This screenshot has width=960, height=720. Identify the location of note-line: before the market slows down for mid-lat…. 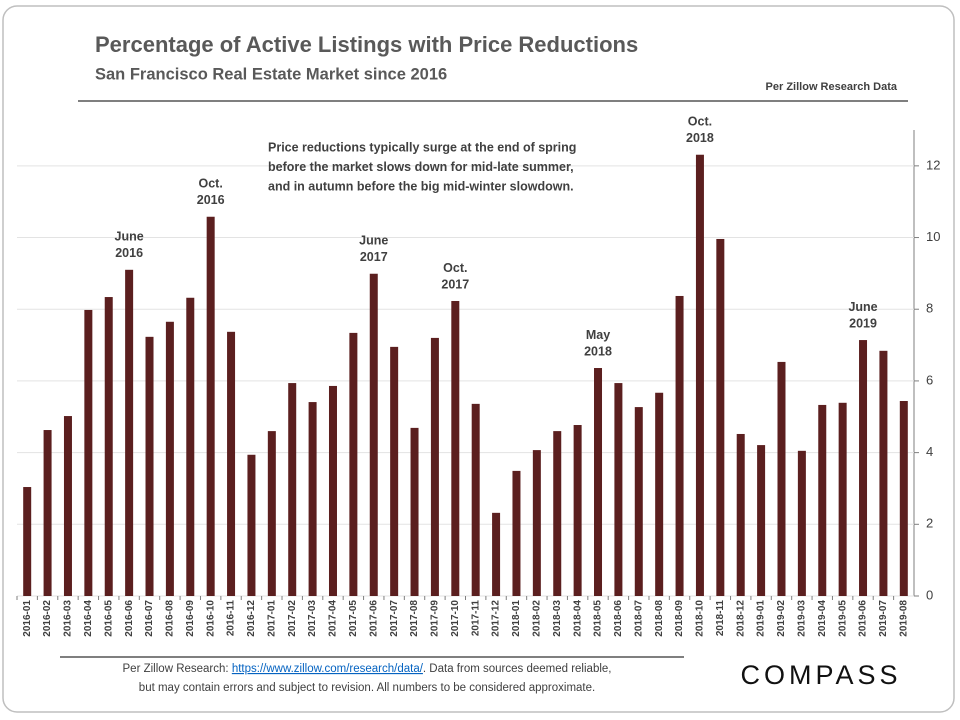
(421, 167).